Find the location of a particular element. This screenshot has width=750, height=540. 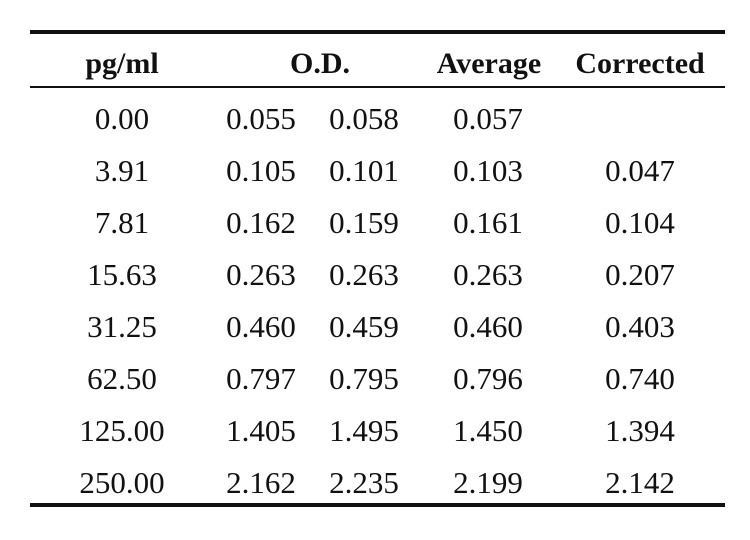

cell-pg-ml: 125.00 is located at coordinates (122, 430).